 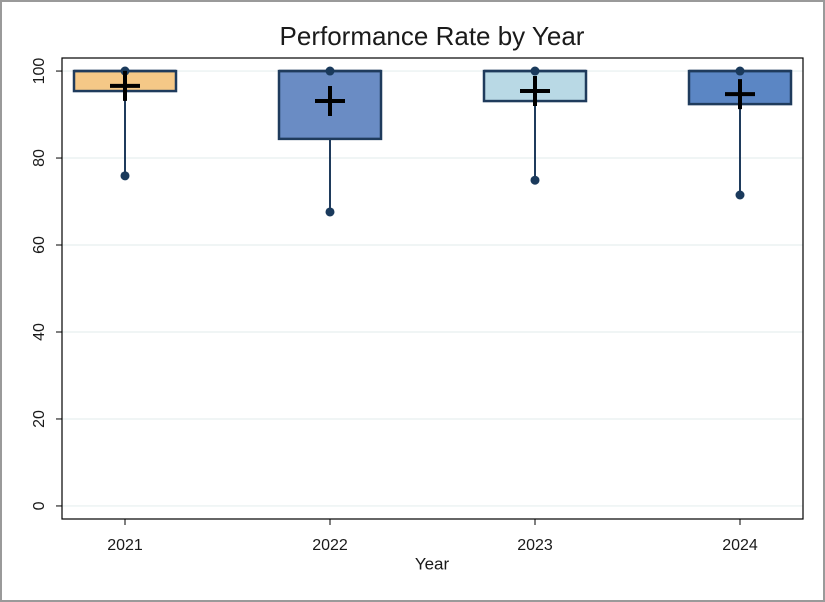 What do you see at coordinates (330, 545) in the screenshot?
I see `x-tick-label: 2022` at bounding box center [330, 545].